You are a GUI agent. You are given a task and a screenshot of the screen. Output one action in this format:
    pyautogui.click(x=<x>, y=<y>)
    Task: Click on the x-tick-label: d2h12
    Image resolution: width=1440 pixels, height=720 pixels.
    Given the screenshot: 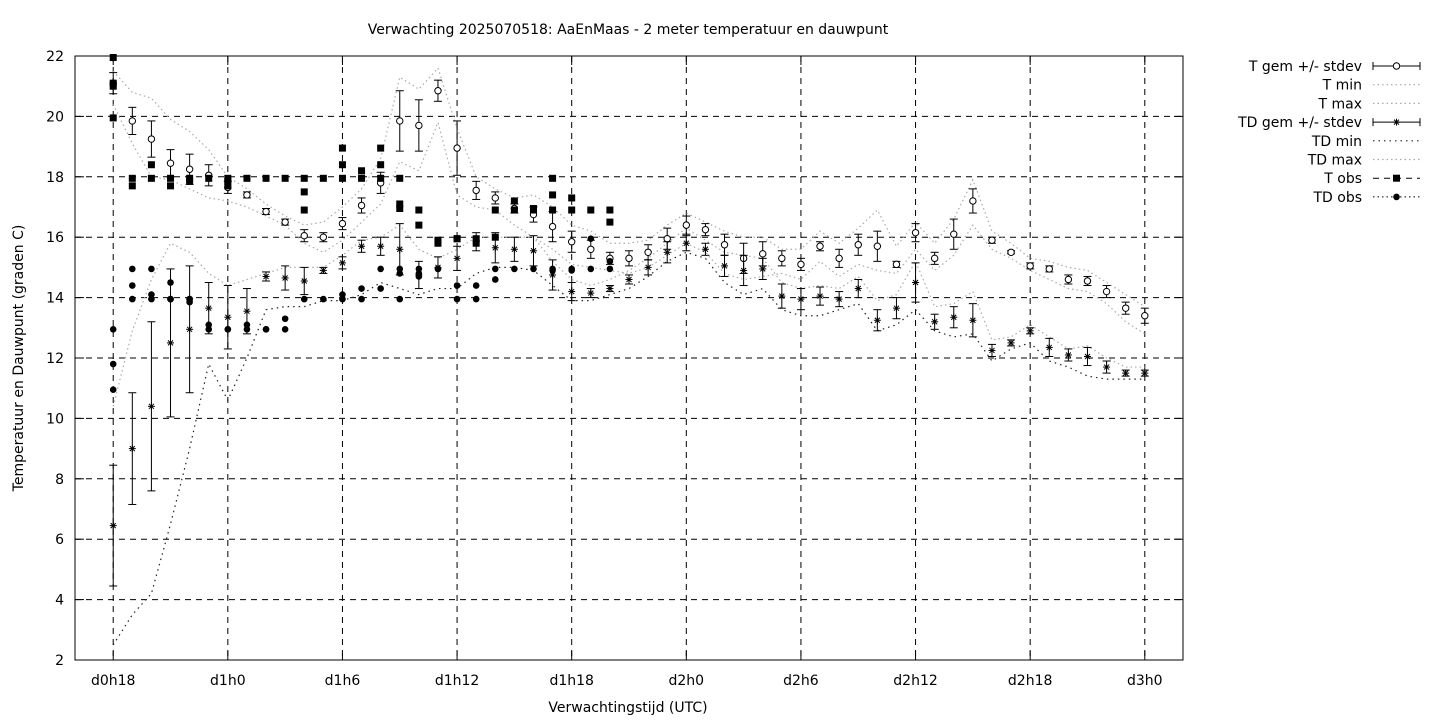 What is the action you would take?
    pyautogui.click(x=915, y=681)
    